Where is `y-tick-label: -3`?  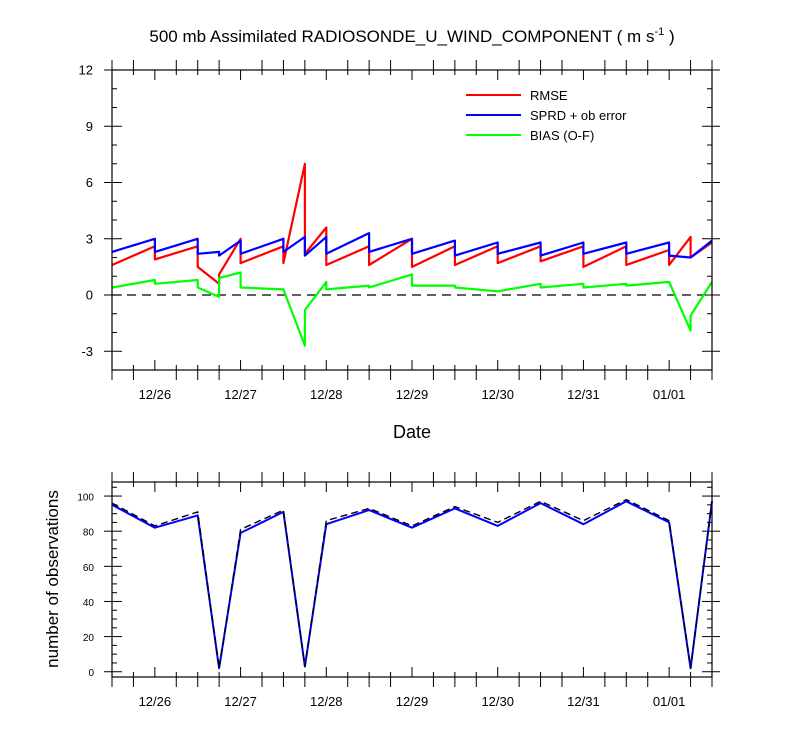
y-tick-label: -3 is located at coordinates (87, 351).